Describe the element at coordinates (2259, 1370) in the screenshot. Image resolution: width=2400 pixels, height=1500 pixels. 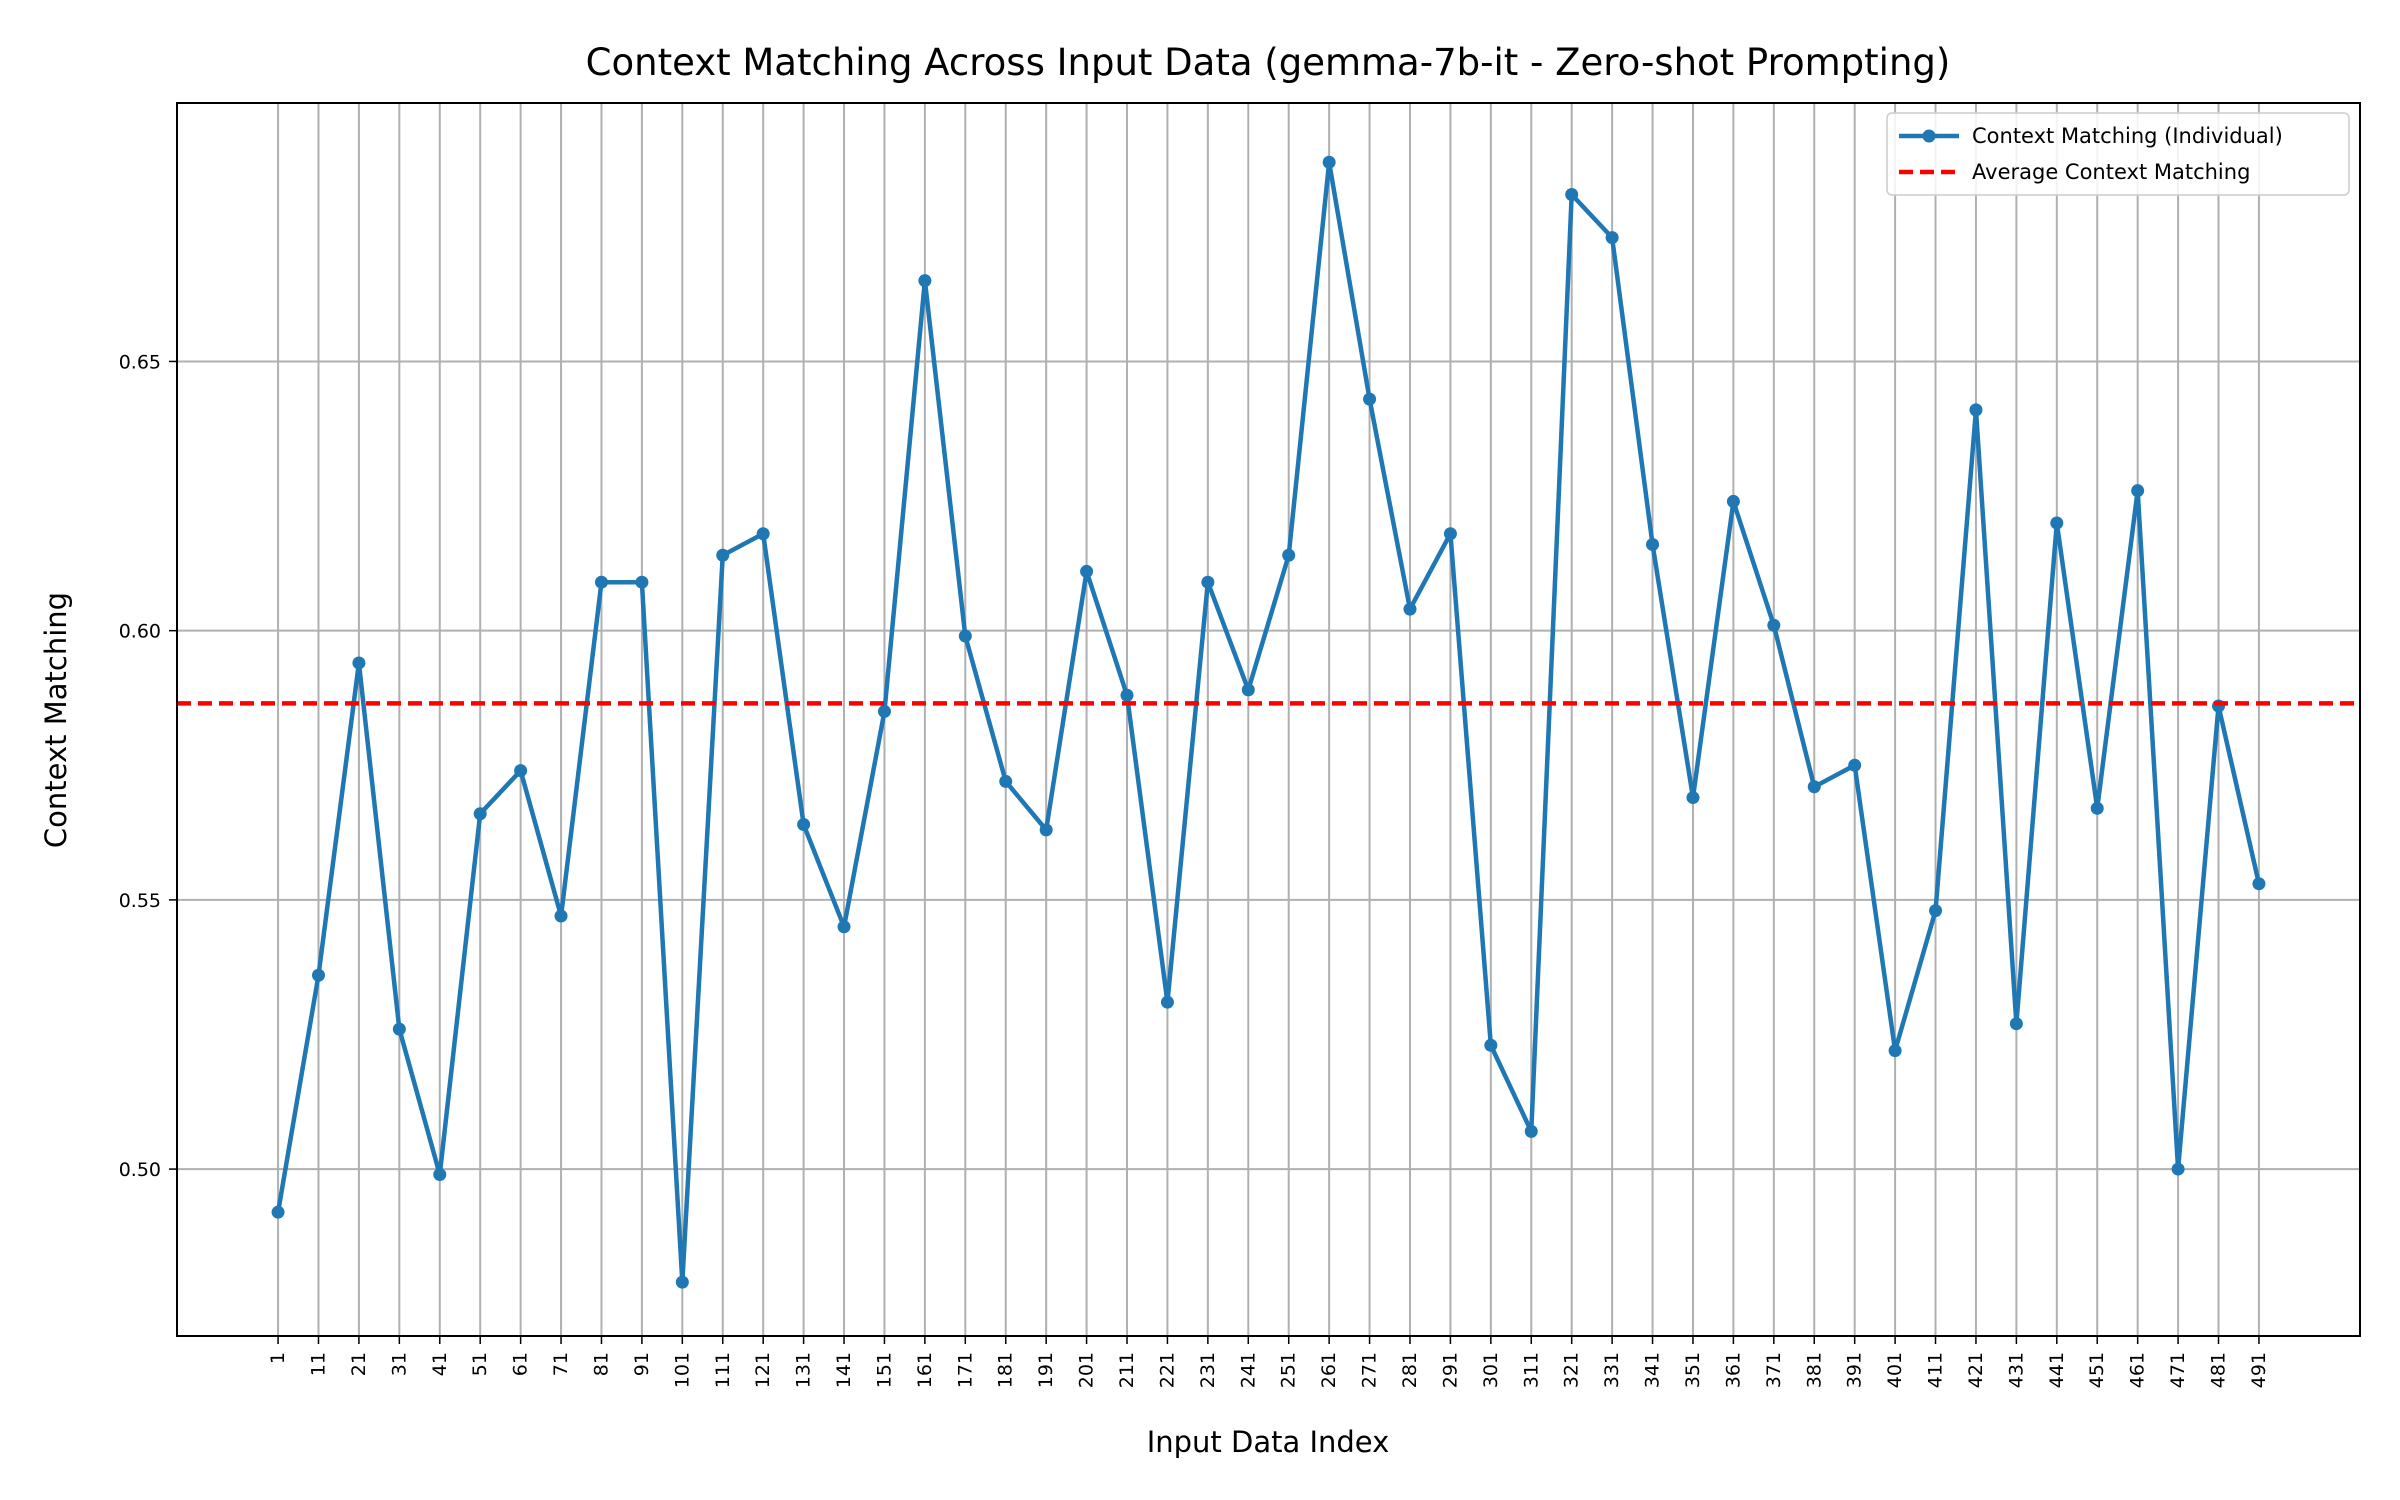
I see `x-tick-label: 491` at that location.